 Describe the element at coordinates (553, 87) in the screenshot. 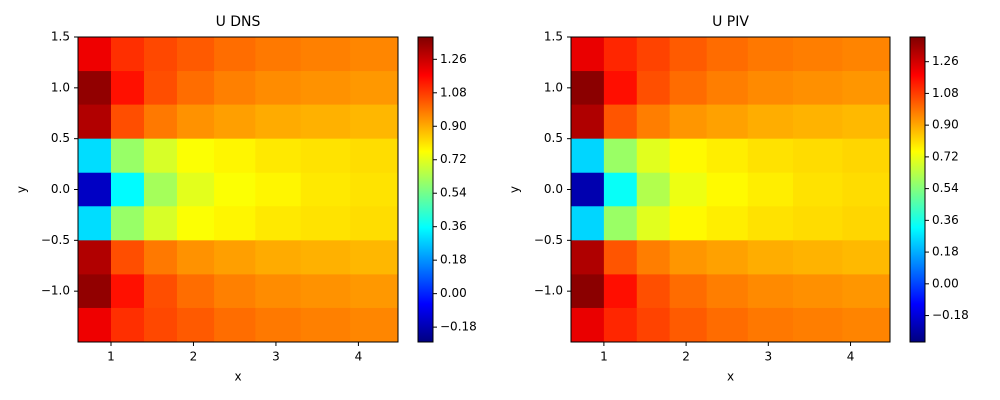

I see `y-tick-label: 1.0` at that location.